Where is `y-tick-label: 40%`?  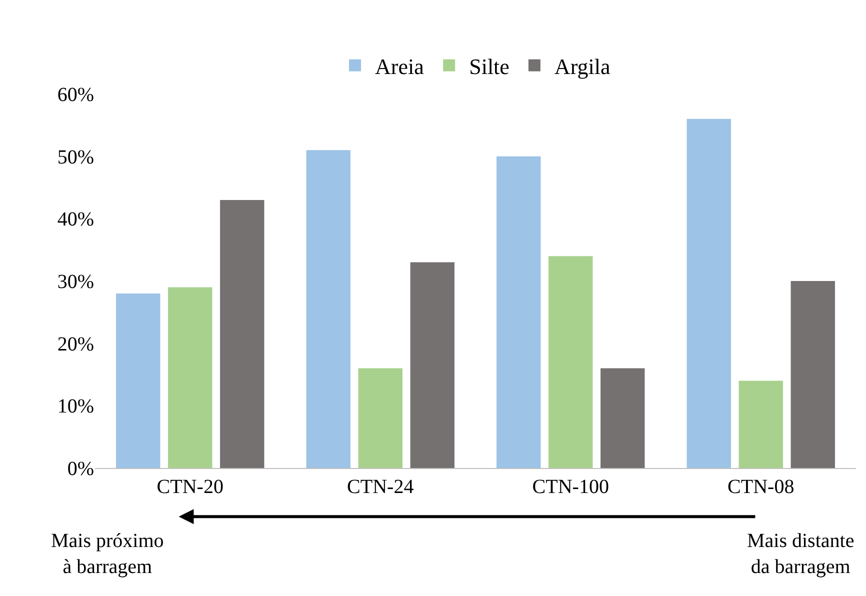
y-tick-label: 40% is located at coordinates (75, 219).